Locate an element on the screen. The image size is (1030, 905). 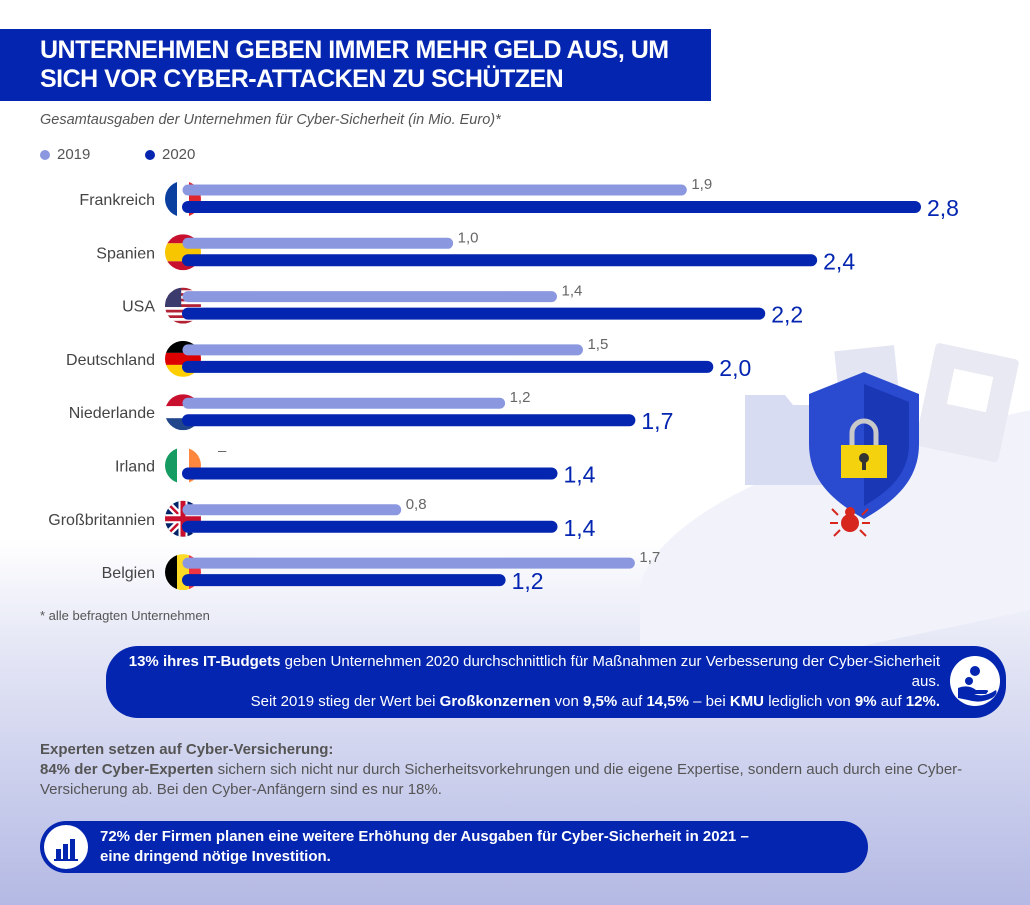
row-Belgien: Belgien 1,7 1,2 is located at coordinates (381, 571).